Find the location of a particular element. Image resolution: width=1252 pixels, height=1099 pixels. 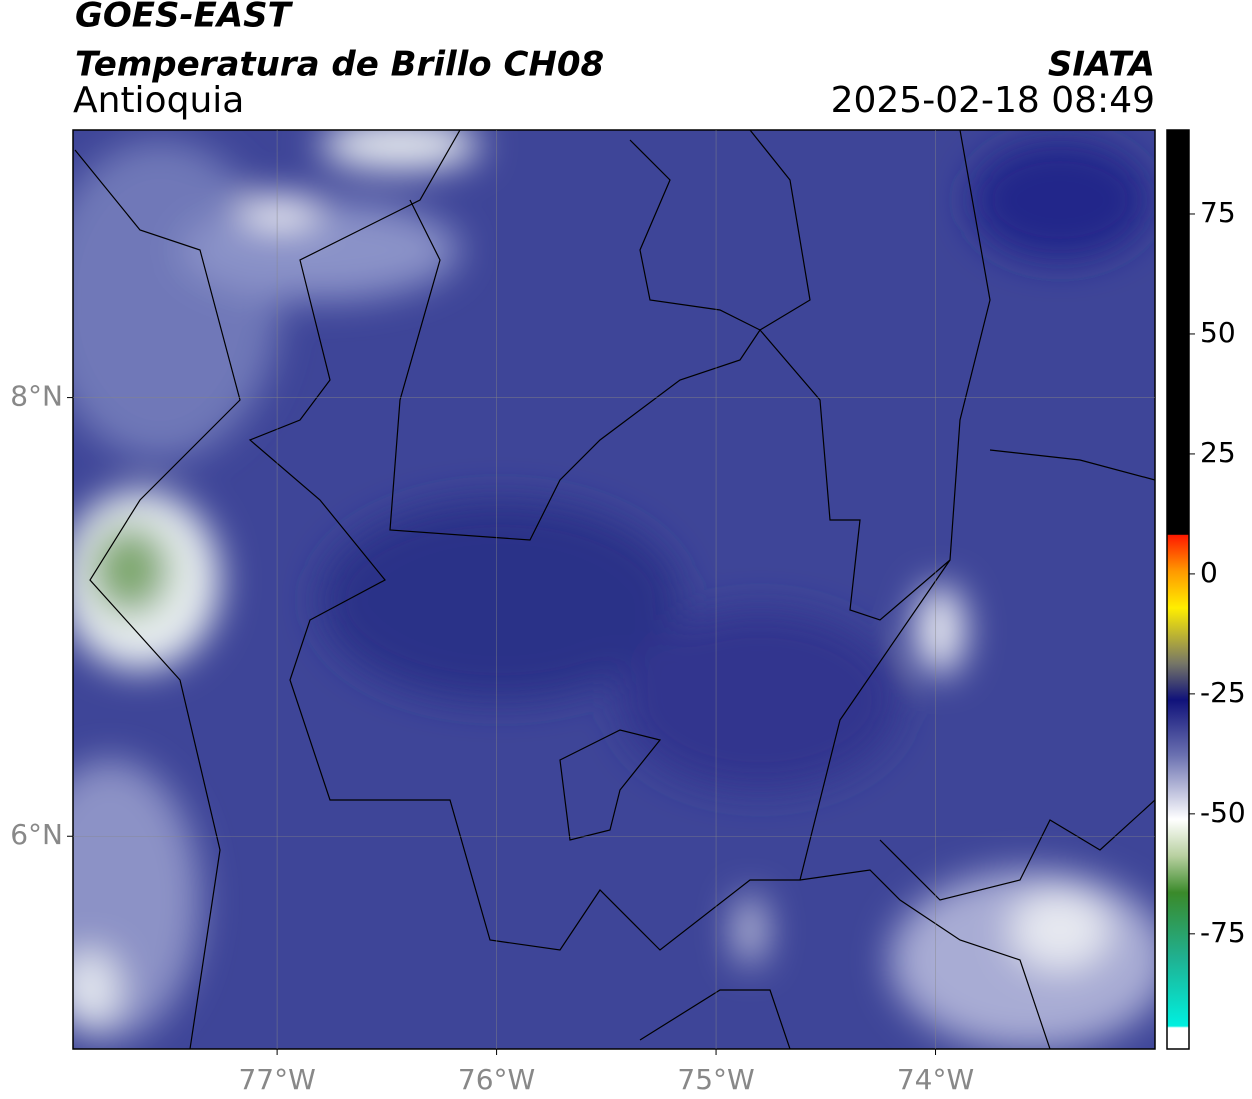

y-tick-label: 6°N is located at coordinates (36, 834).